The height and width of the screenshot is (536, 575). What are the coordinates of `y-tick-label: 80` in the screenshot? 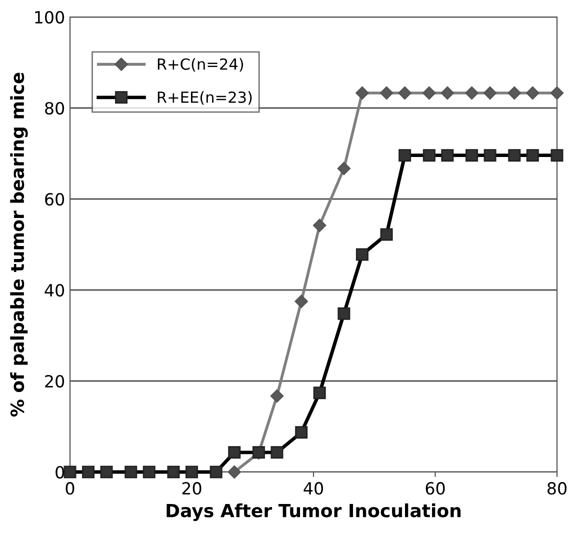 It's located at (54, 108).